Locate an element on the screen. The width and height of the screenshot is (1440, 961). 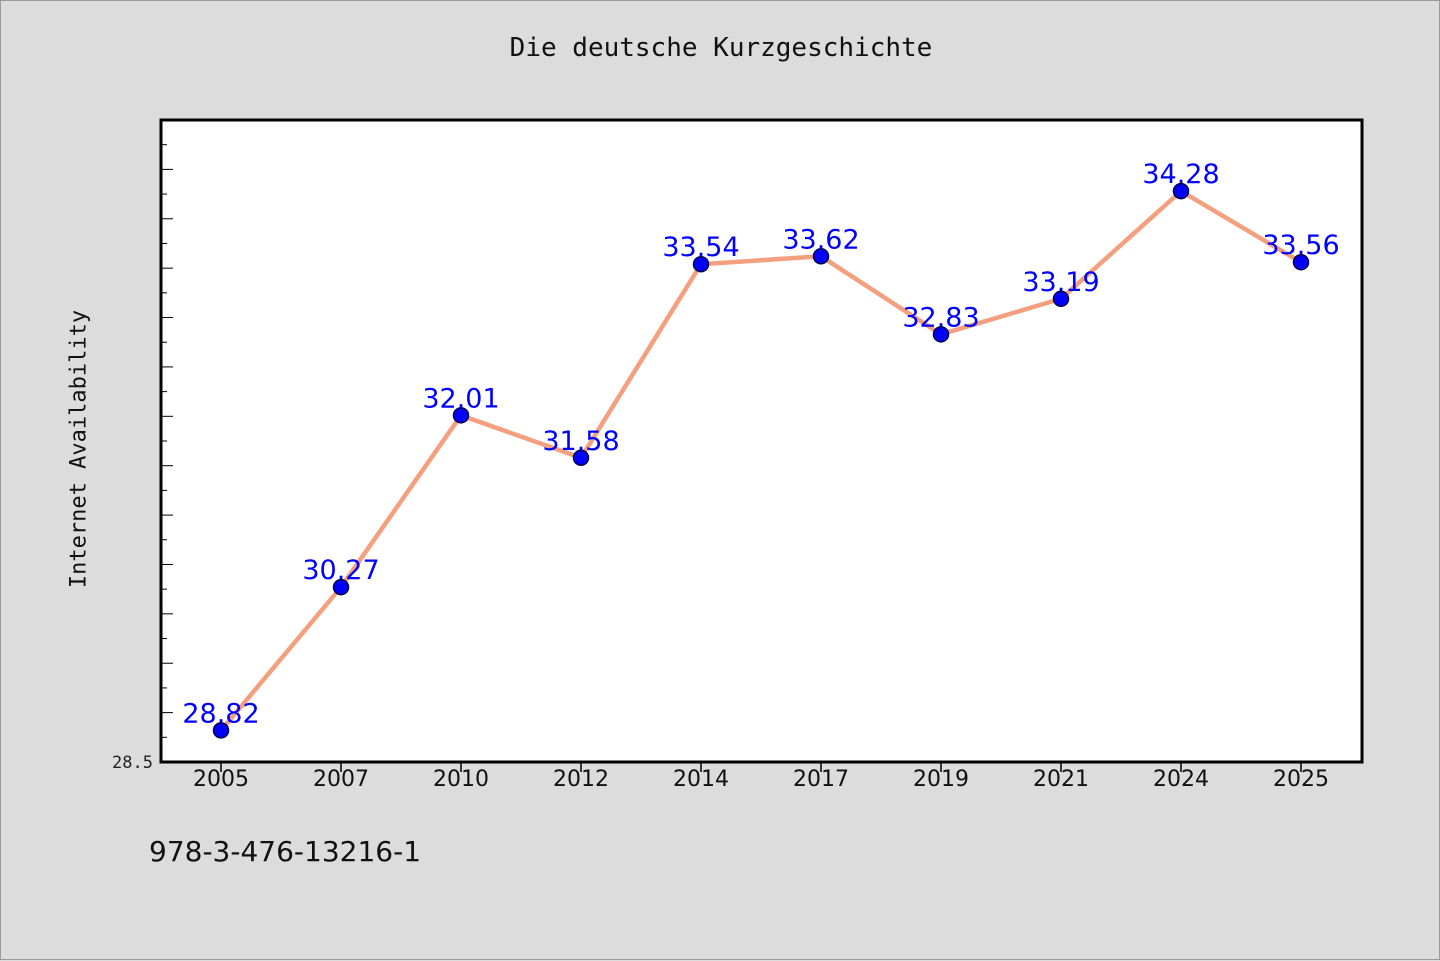
footer-code: 978-3-476-13216-1 is located at coordinates (285, 851).